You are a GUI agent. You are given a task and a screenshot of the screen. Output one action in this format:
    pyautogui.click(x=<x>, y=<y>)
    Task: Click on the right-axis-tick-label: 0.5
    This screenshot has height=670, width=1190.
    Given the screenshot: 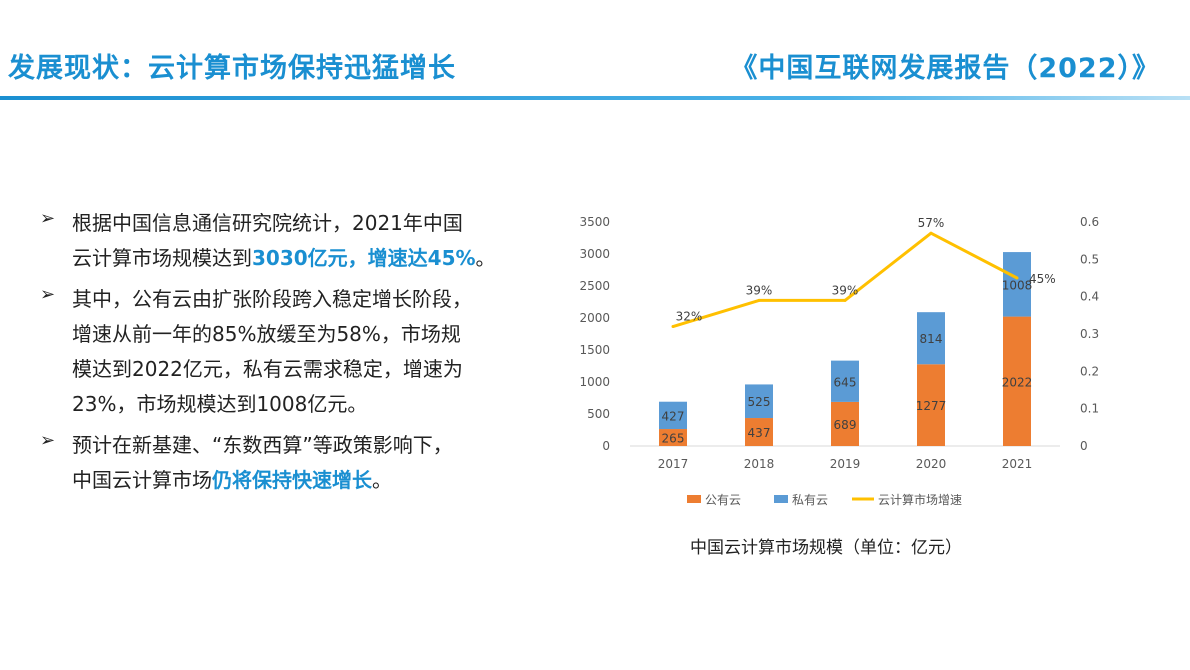 What is the action you would take?
    pyautogui.click(x=1089, y=259)
    